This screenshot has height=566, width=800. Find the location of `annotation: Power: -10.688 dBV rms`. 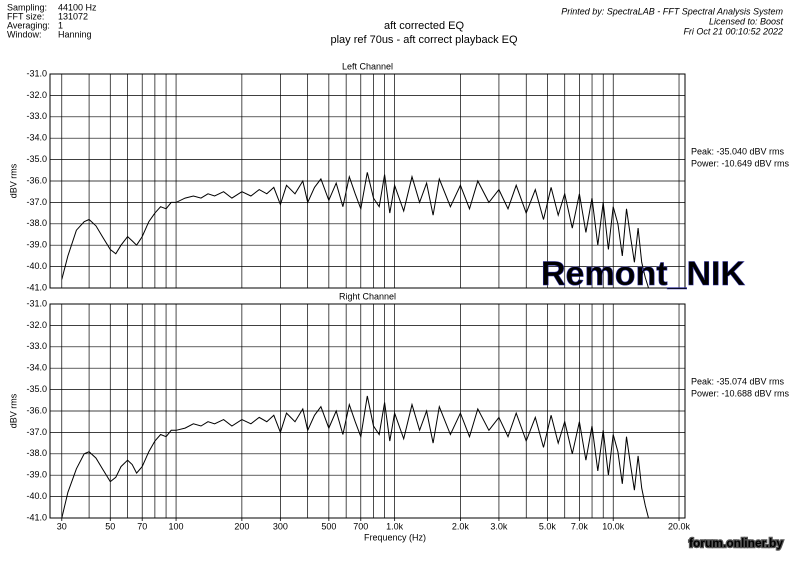

annotation: Power: -10.688 dBV rms is located at coordinates (740, 393).